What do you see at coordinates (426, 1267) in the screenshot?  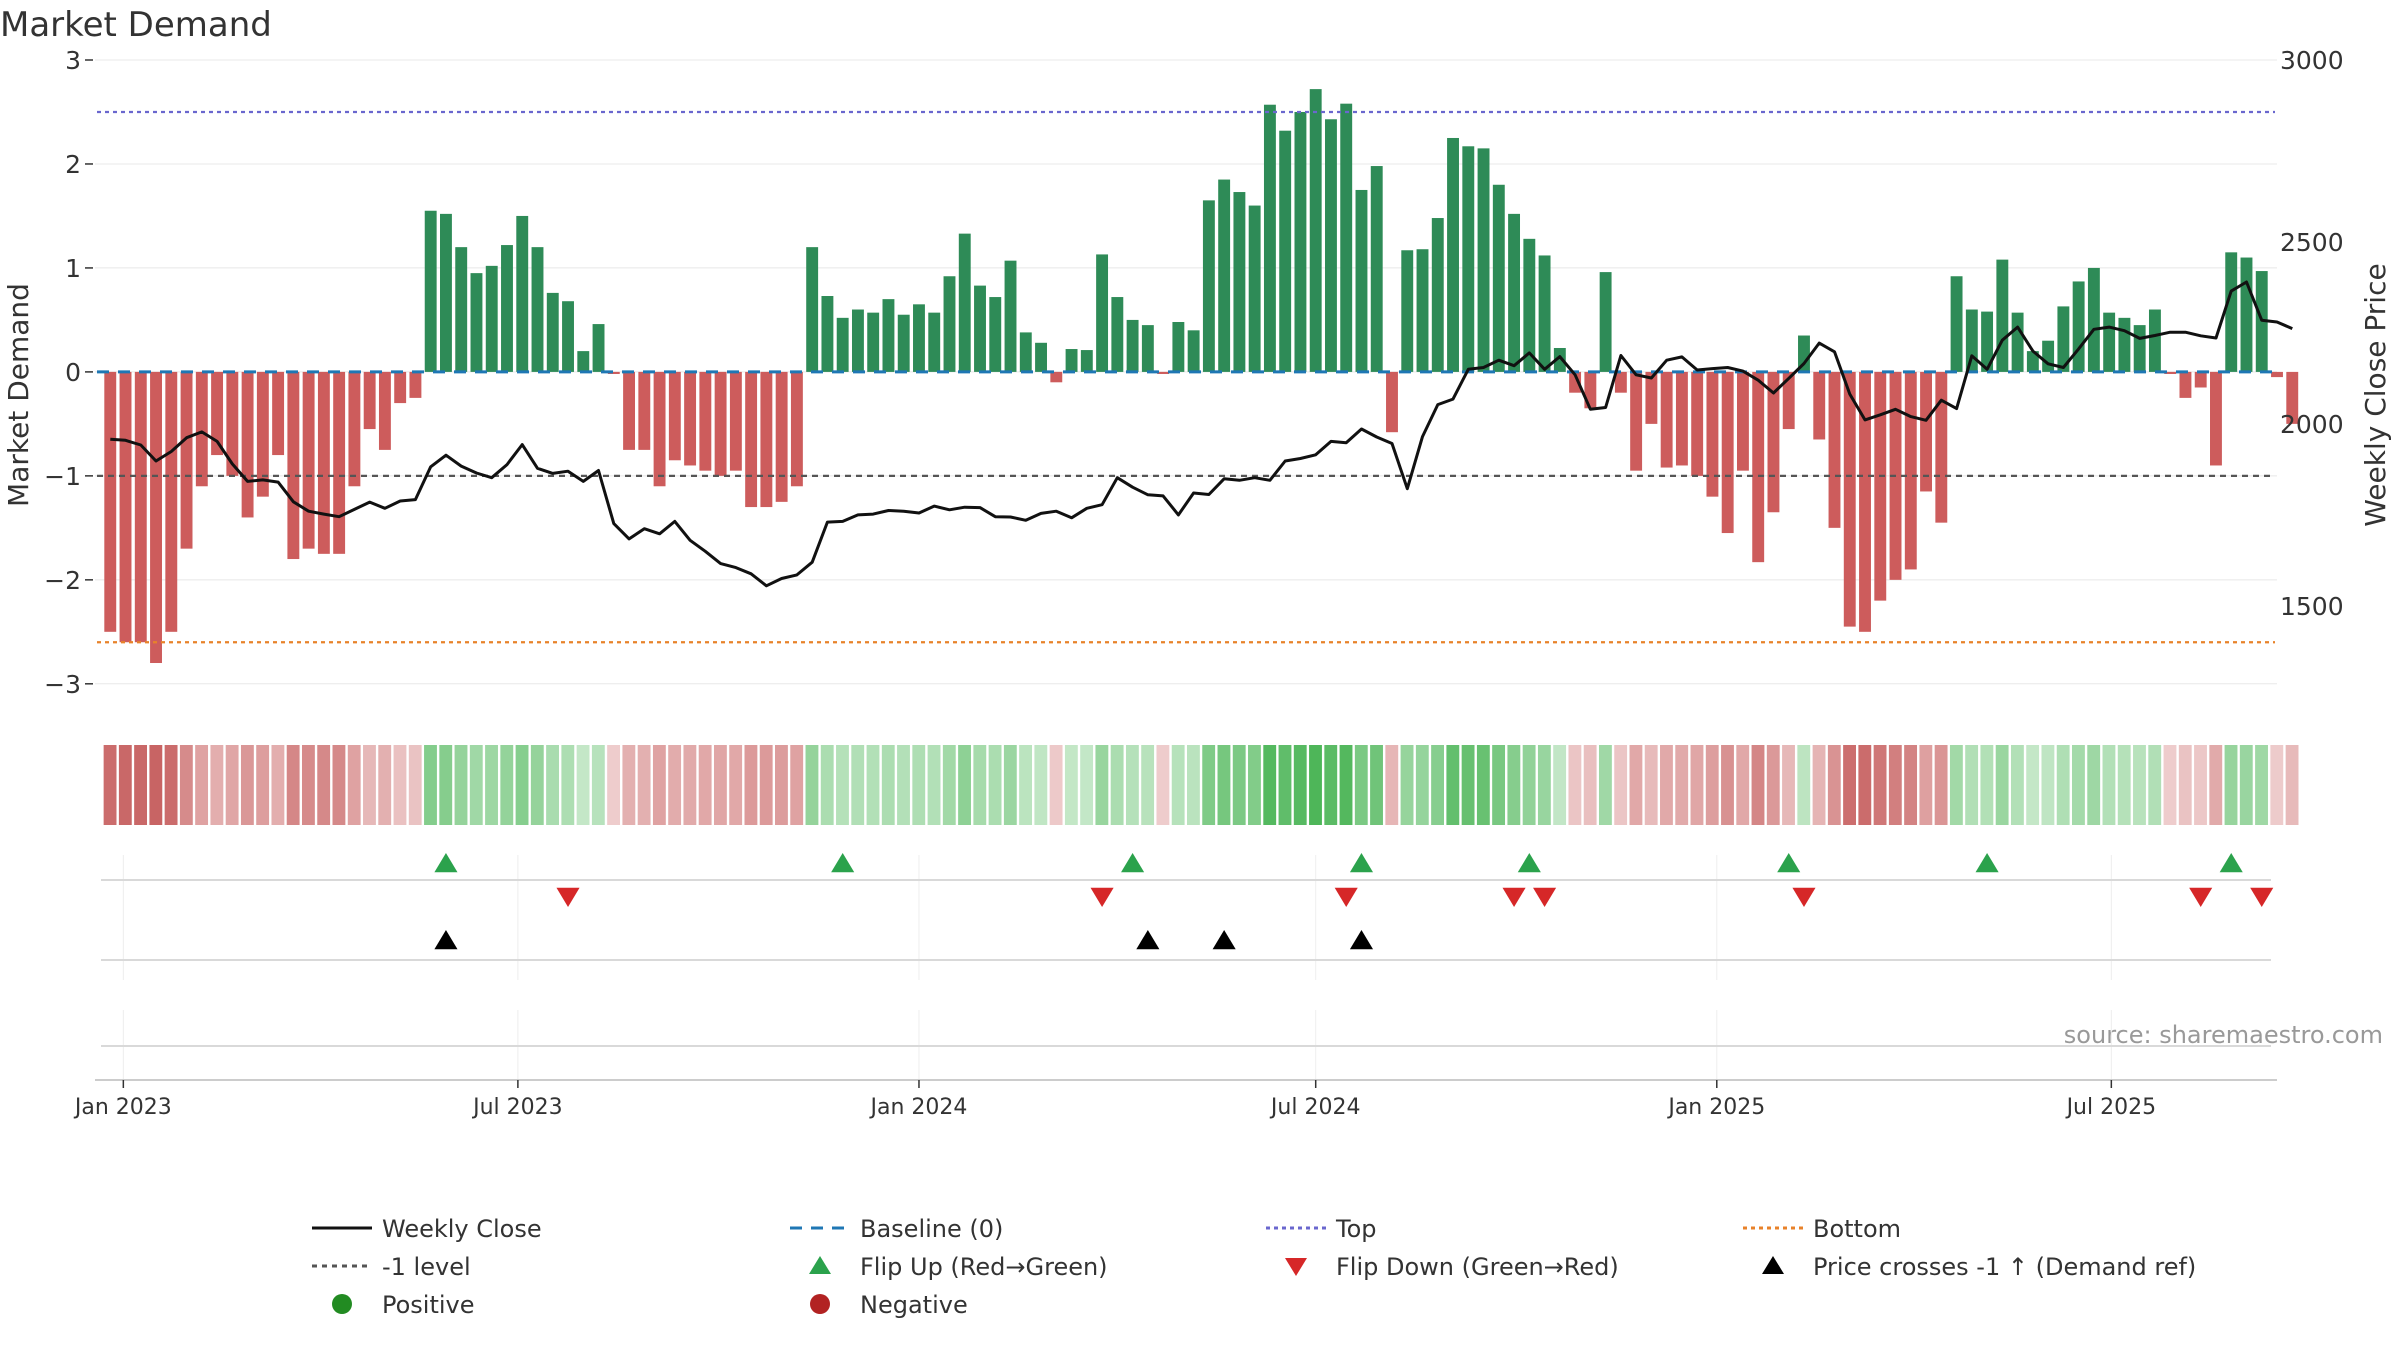 I see `legend-label: -1 level` at bounding box center [426, 1267].